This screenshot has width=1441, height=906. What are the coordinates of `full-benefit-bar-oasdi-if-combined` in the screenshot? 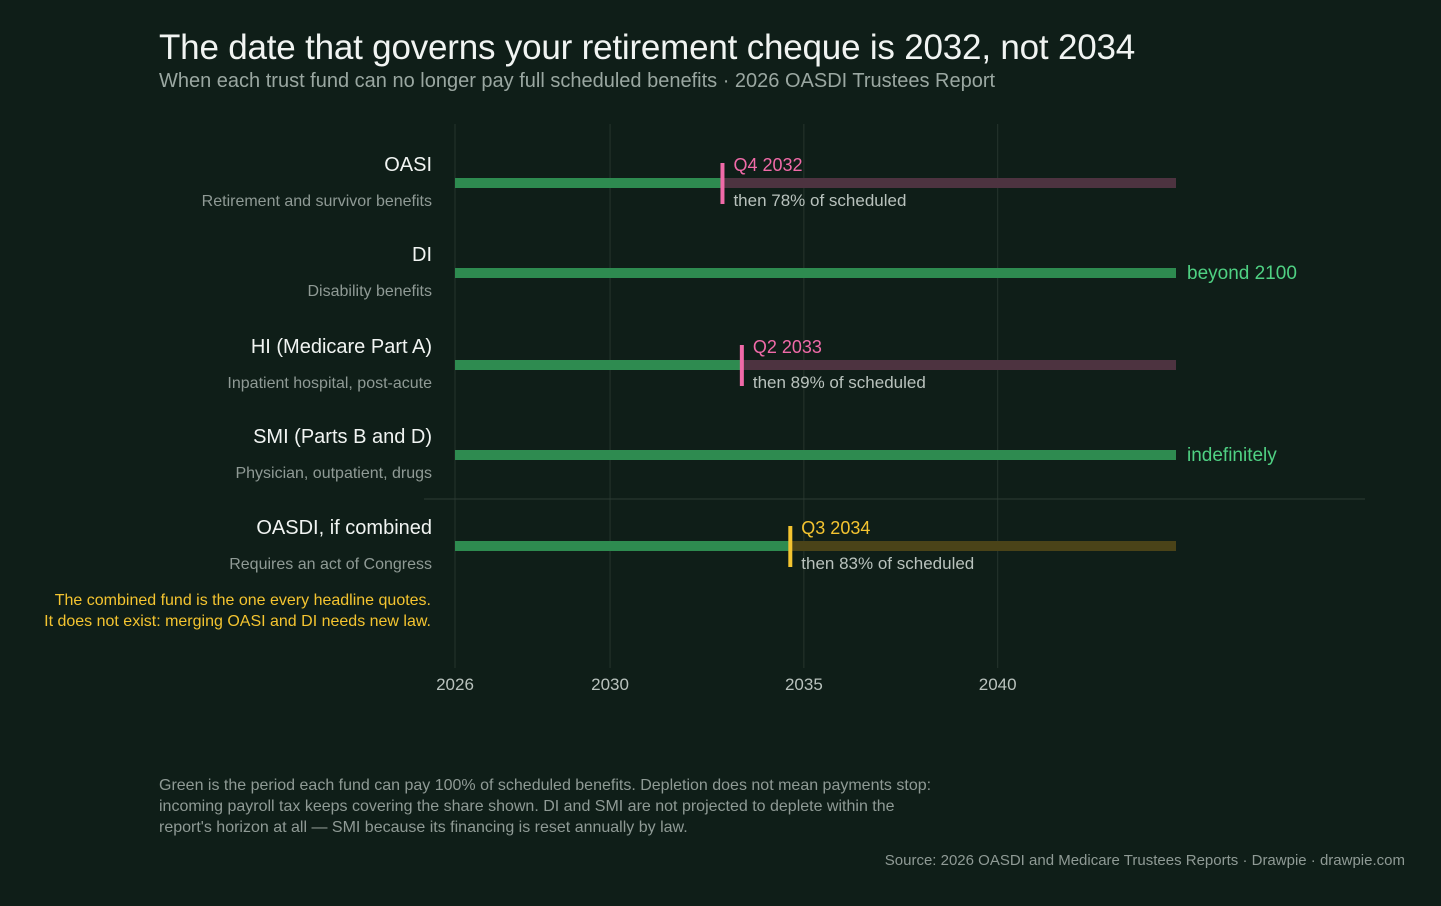 It's located at (623, 546).